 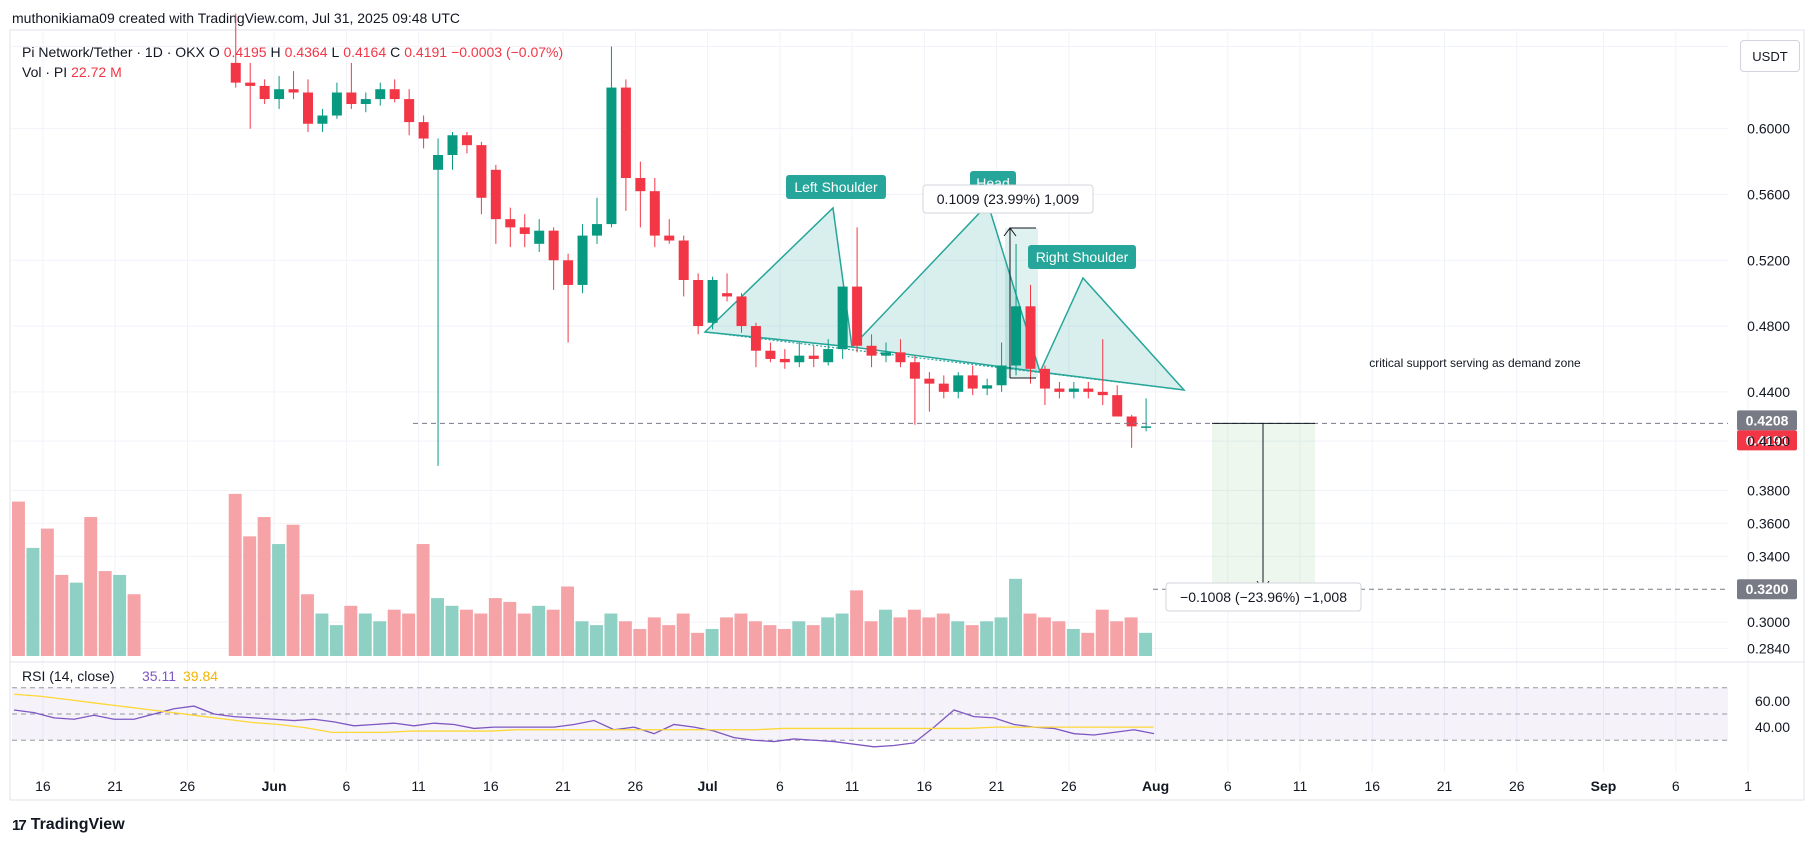 I want to click on tradingview-logo: 17 TradingView, so click(x=68, y=825).